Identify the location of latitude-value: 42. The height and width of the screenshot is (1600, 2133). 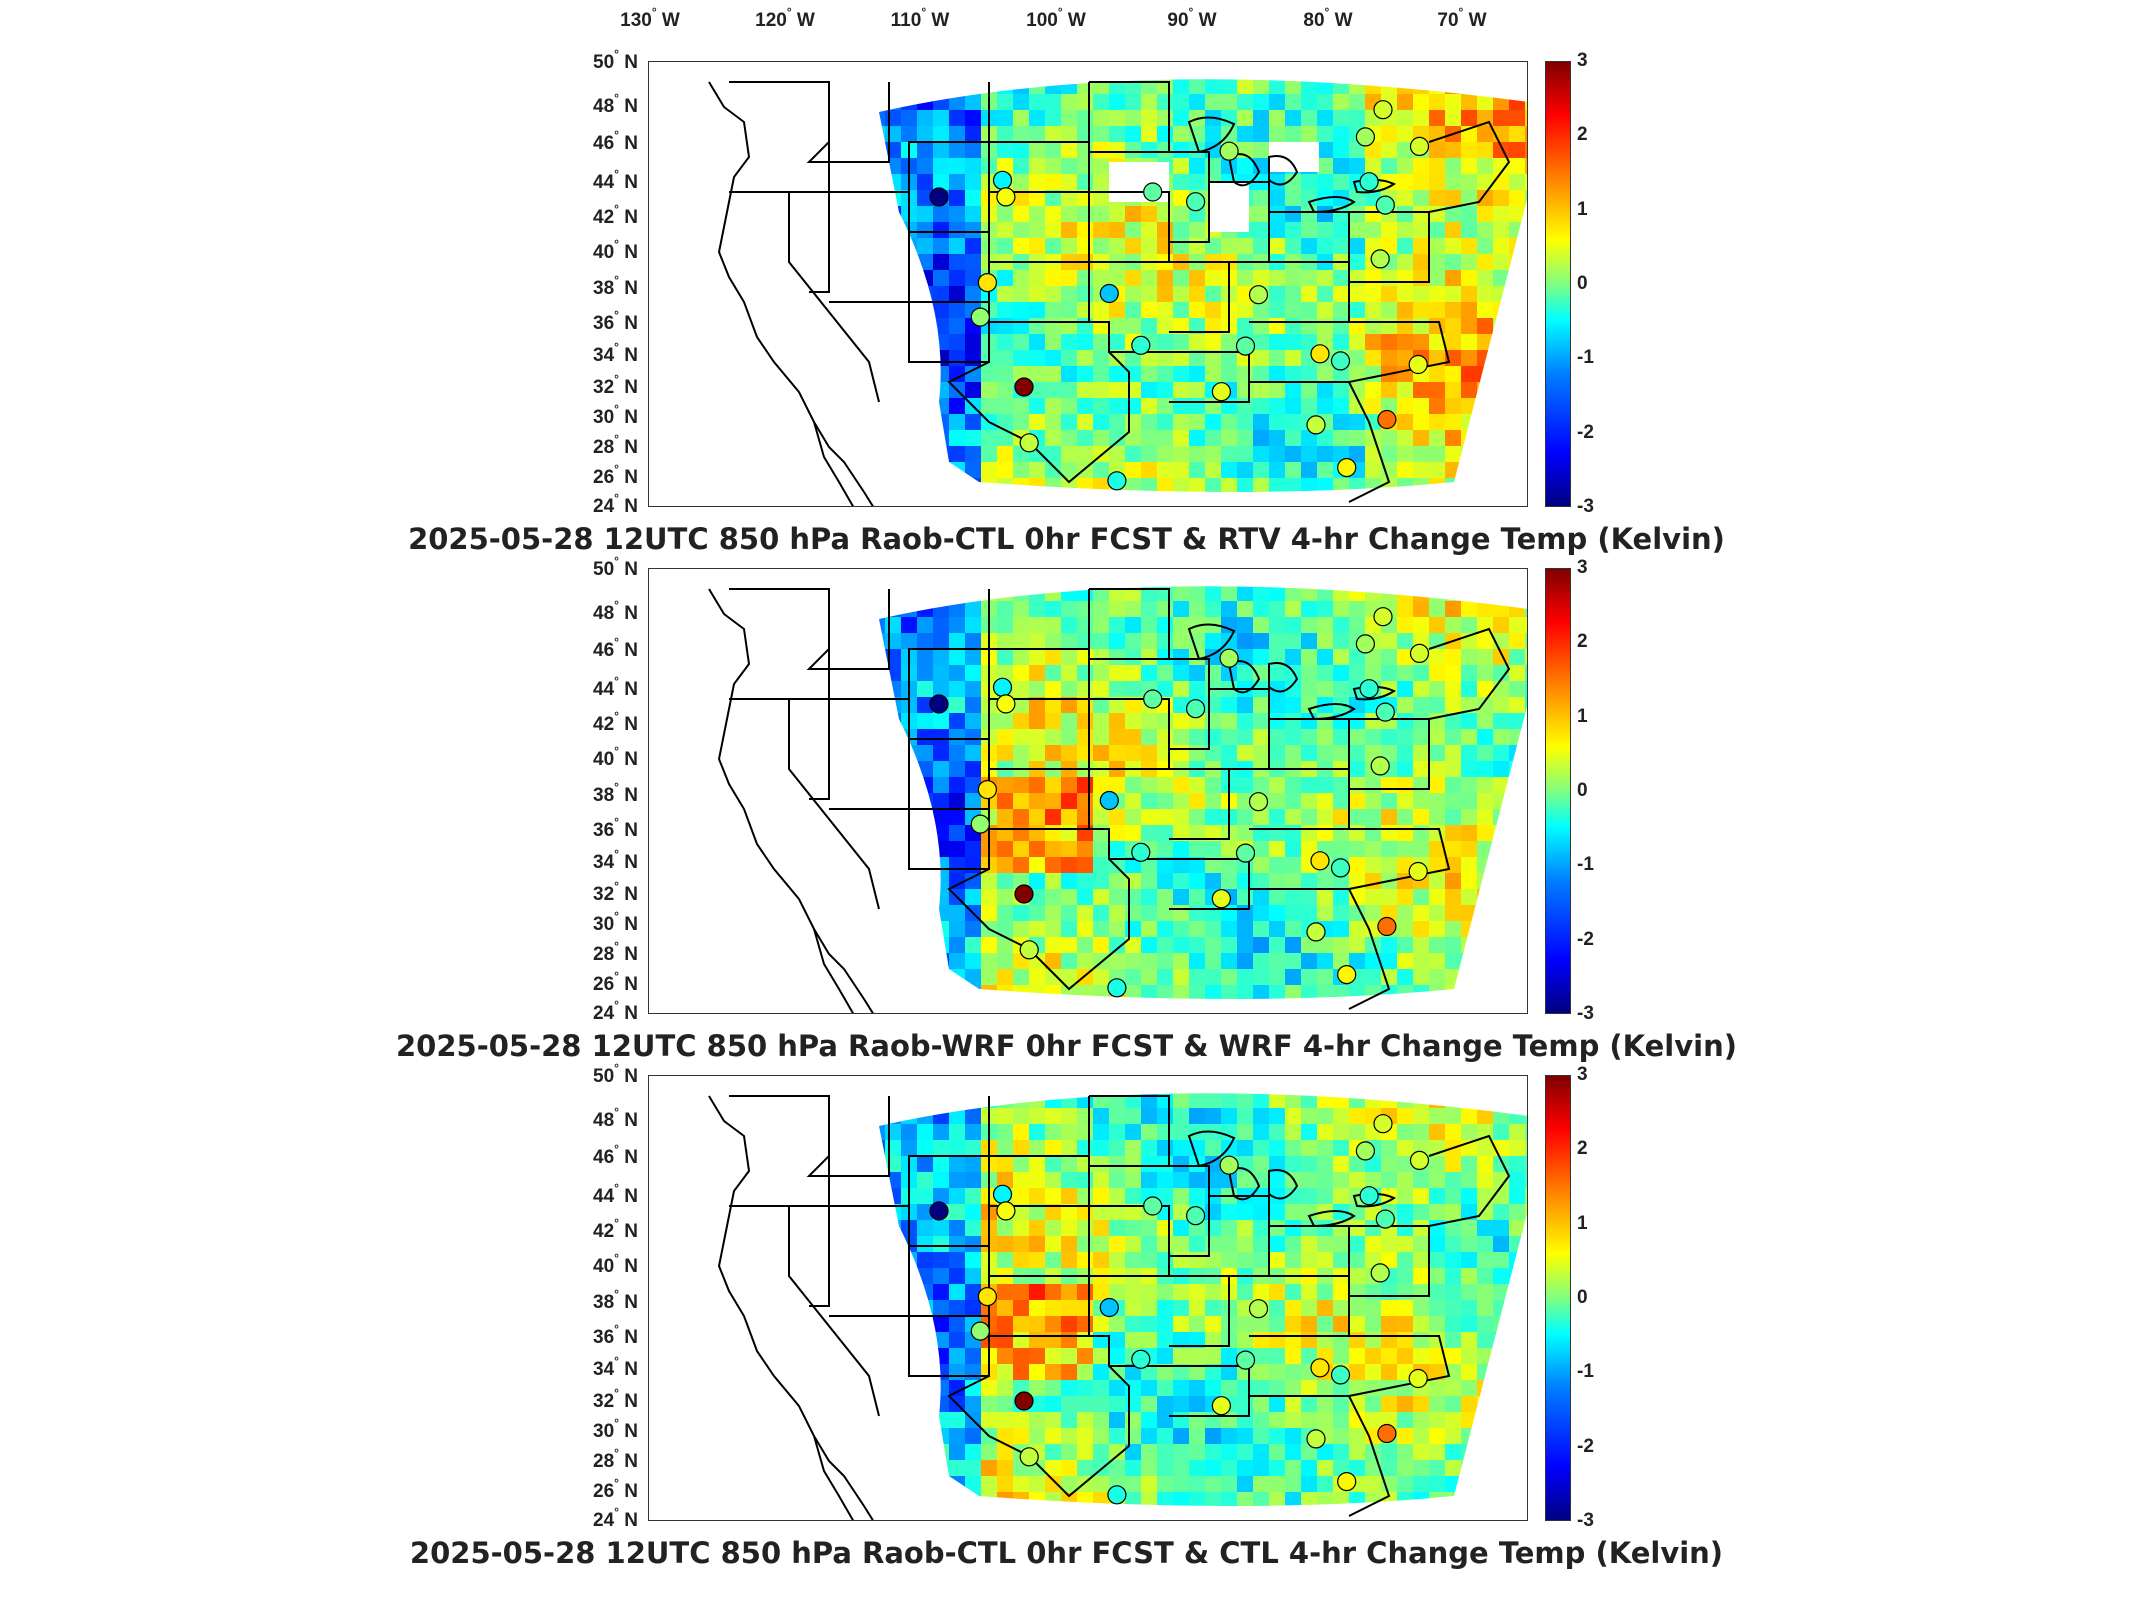
(604, 217).